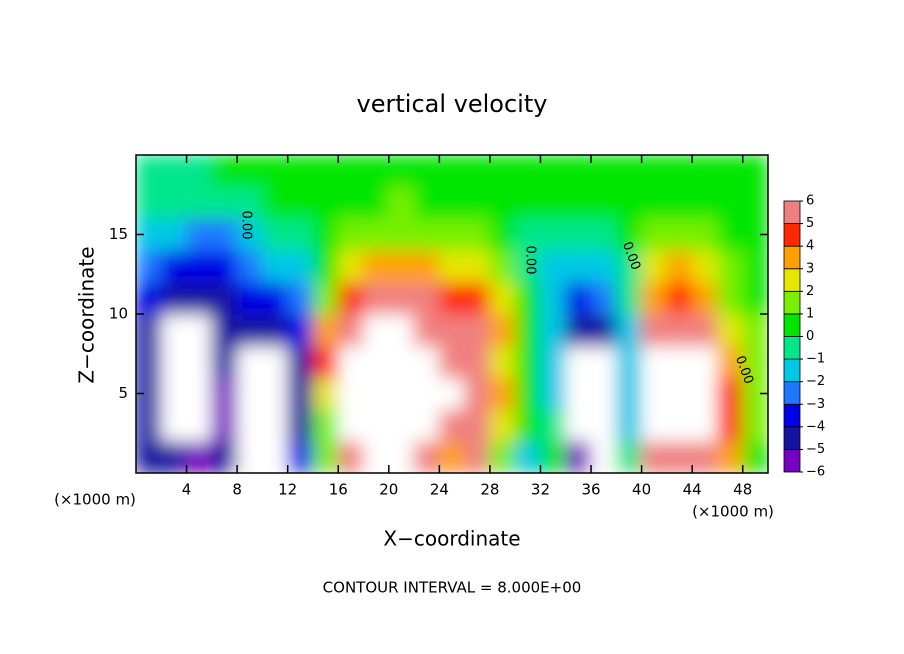 Image resolution: width=904 pixels, height=654 pixels. I want to click on colorbar-tick-label: 4, so click(810, 246).